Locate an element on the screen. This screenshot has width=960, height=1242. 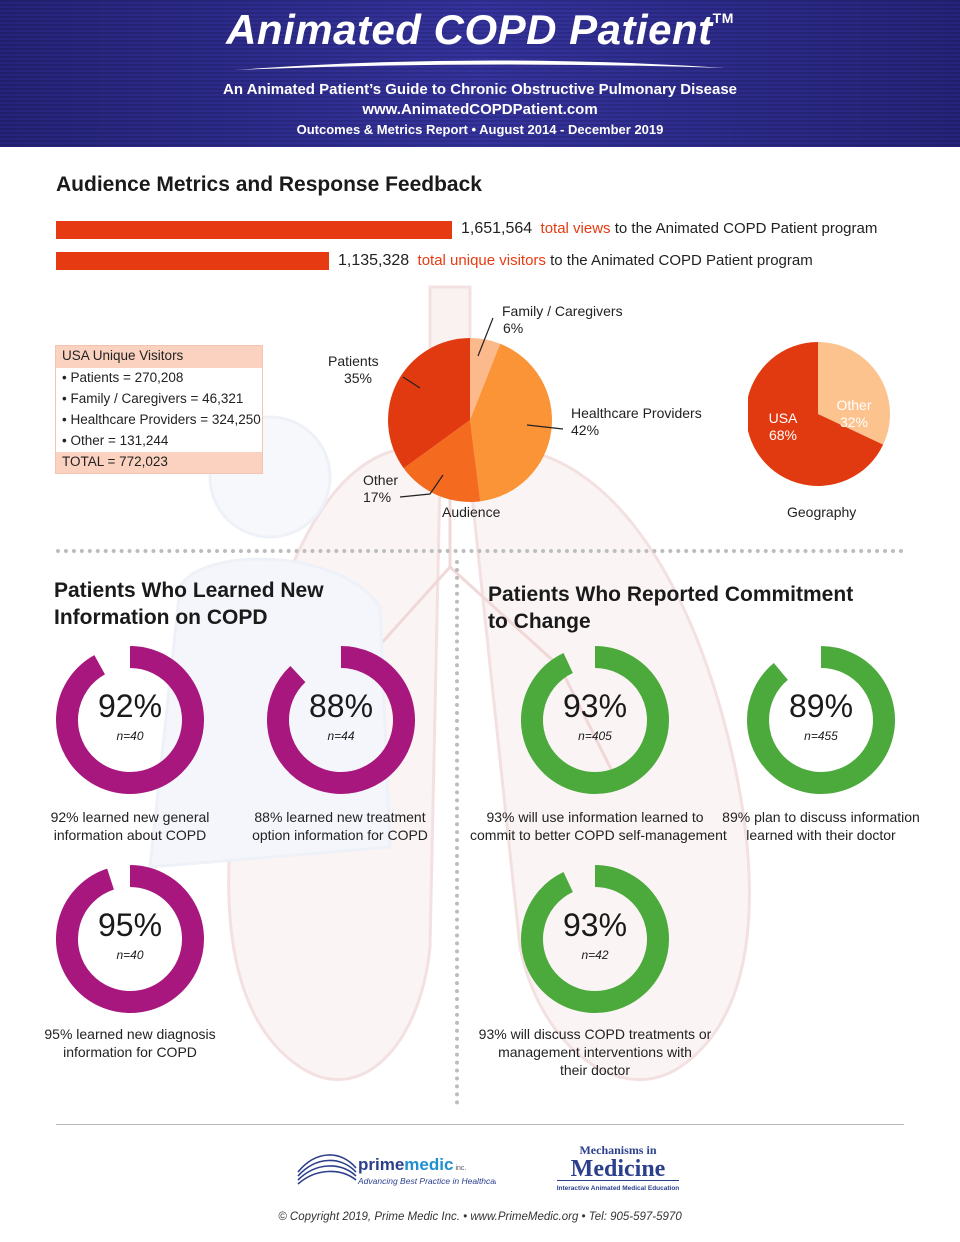
mim-line2: Medicine is located at coordinates (618, 1169).